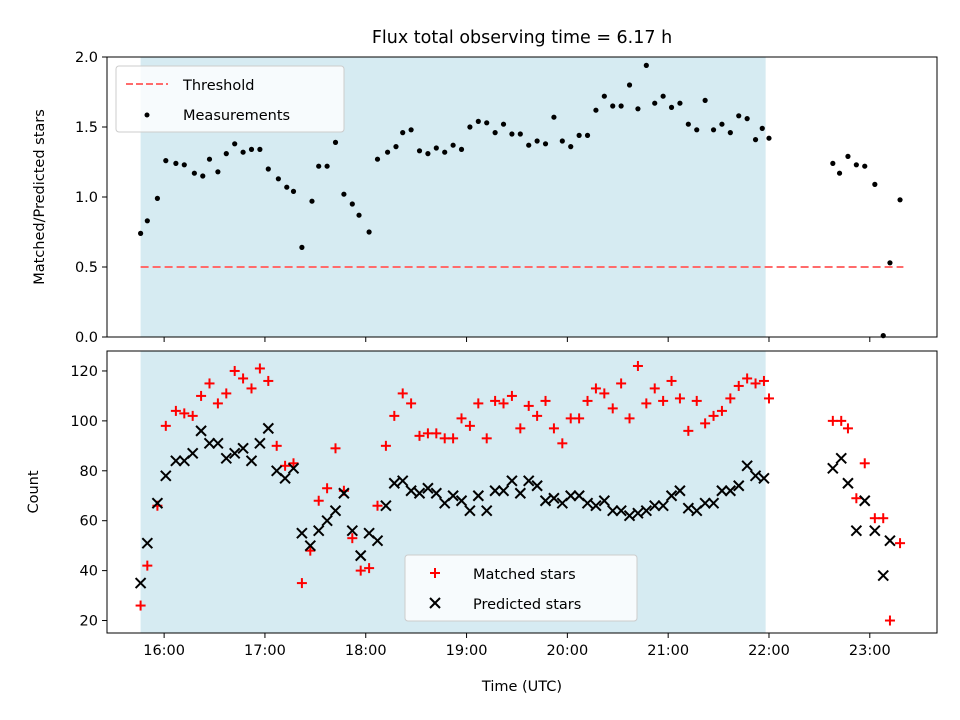 The image size is (960, 720). Describe the element at coordinates (89, 522) in the screenshot. I see `bottom-y-tick-label: 60` at that location.